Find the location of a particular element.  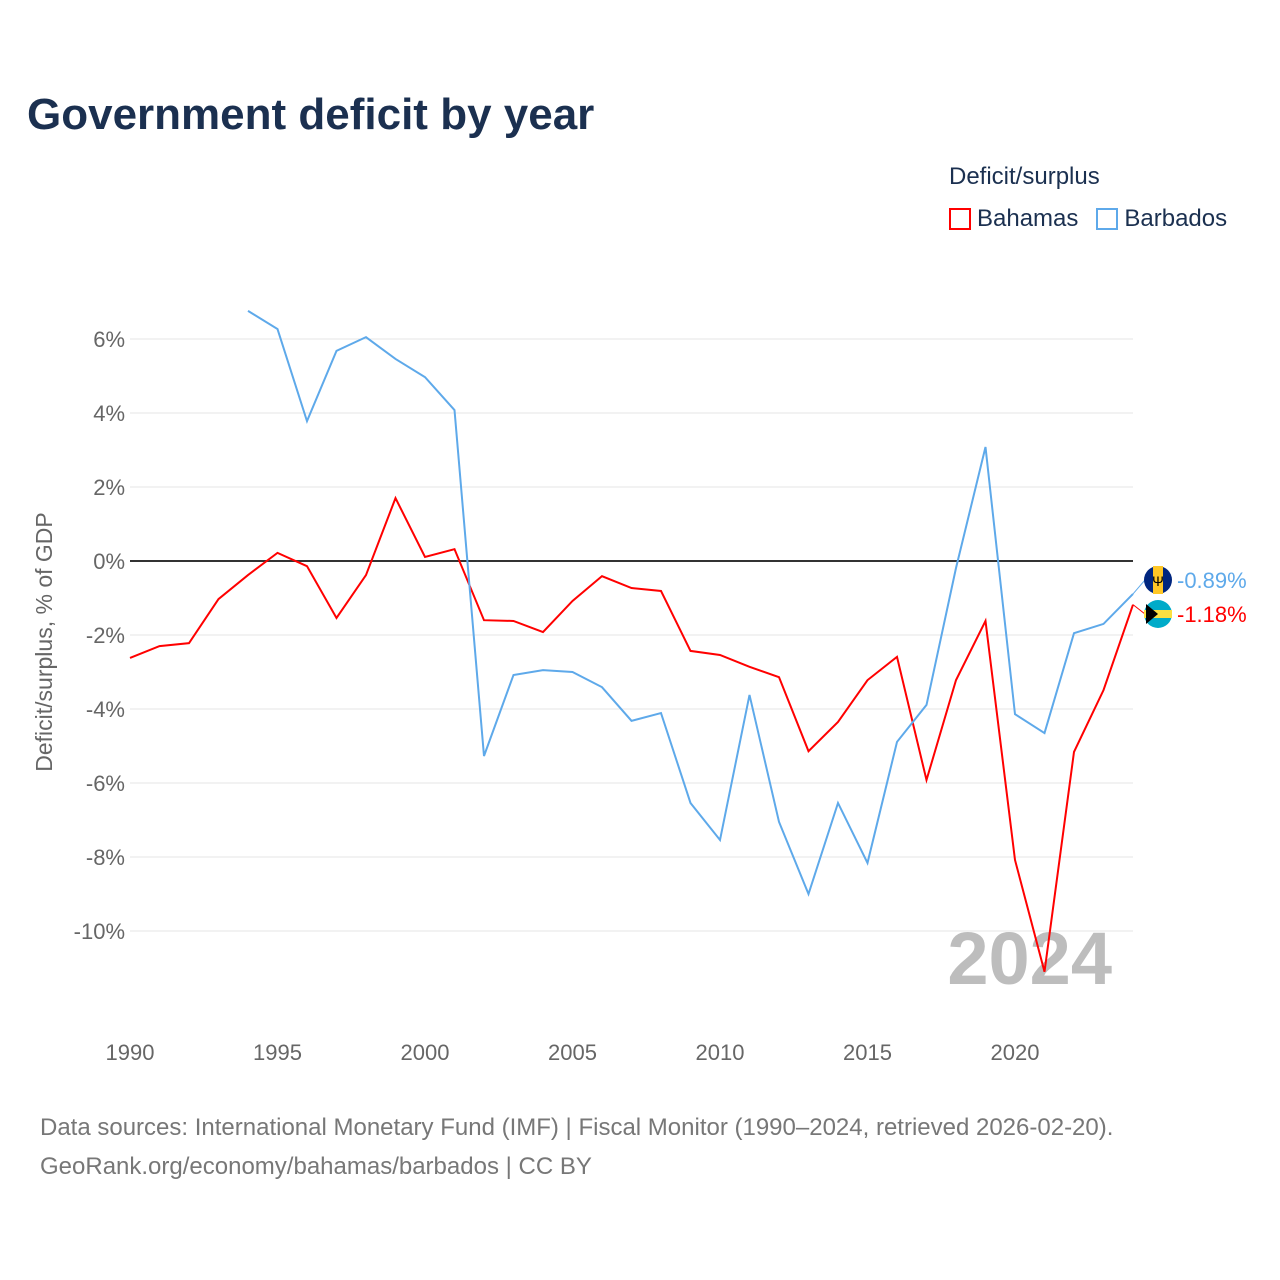

flag-icon-barbados: Ψ is located at coordinates (1158, 580).